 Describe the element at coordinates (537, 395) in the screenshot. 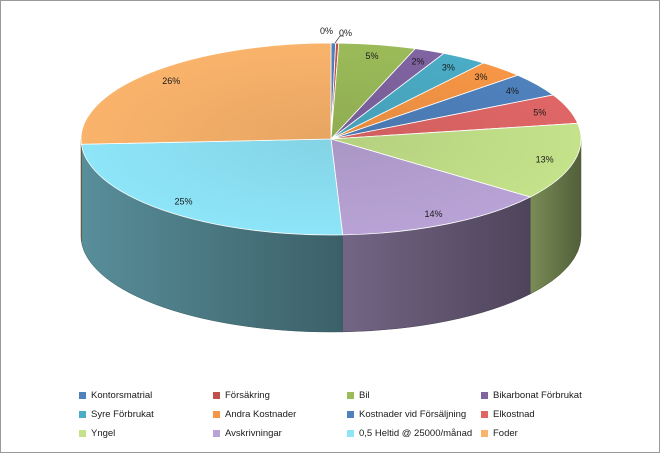

I see `legend-label: Bikarbonat Förbrukat` at that location.